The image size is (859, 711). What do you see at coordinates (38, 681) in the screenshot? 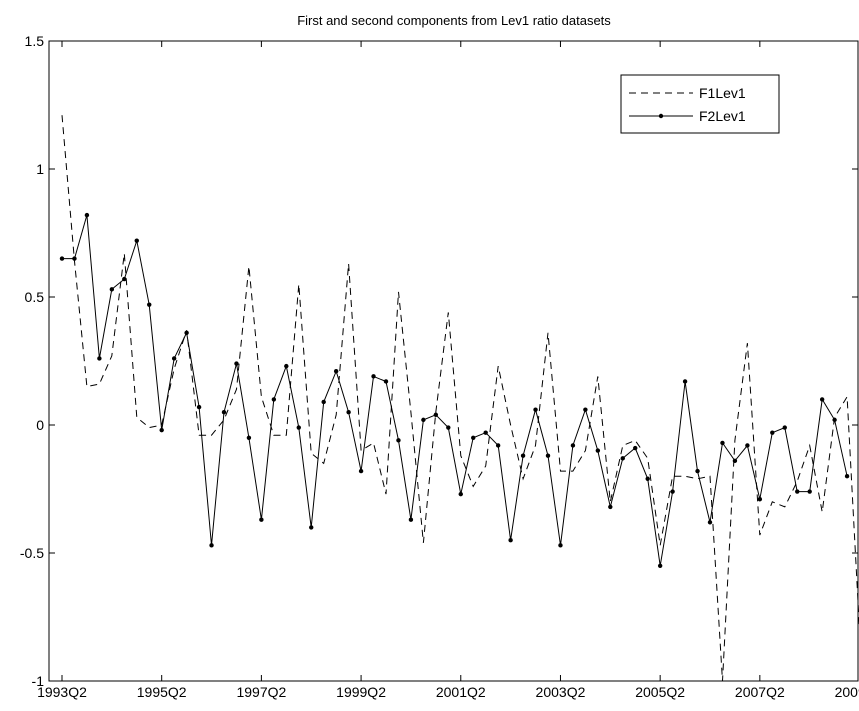
I see `y-tick-label: -1` at bounding box center [38, 681].